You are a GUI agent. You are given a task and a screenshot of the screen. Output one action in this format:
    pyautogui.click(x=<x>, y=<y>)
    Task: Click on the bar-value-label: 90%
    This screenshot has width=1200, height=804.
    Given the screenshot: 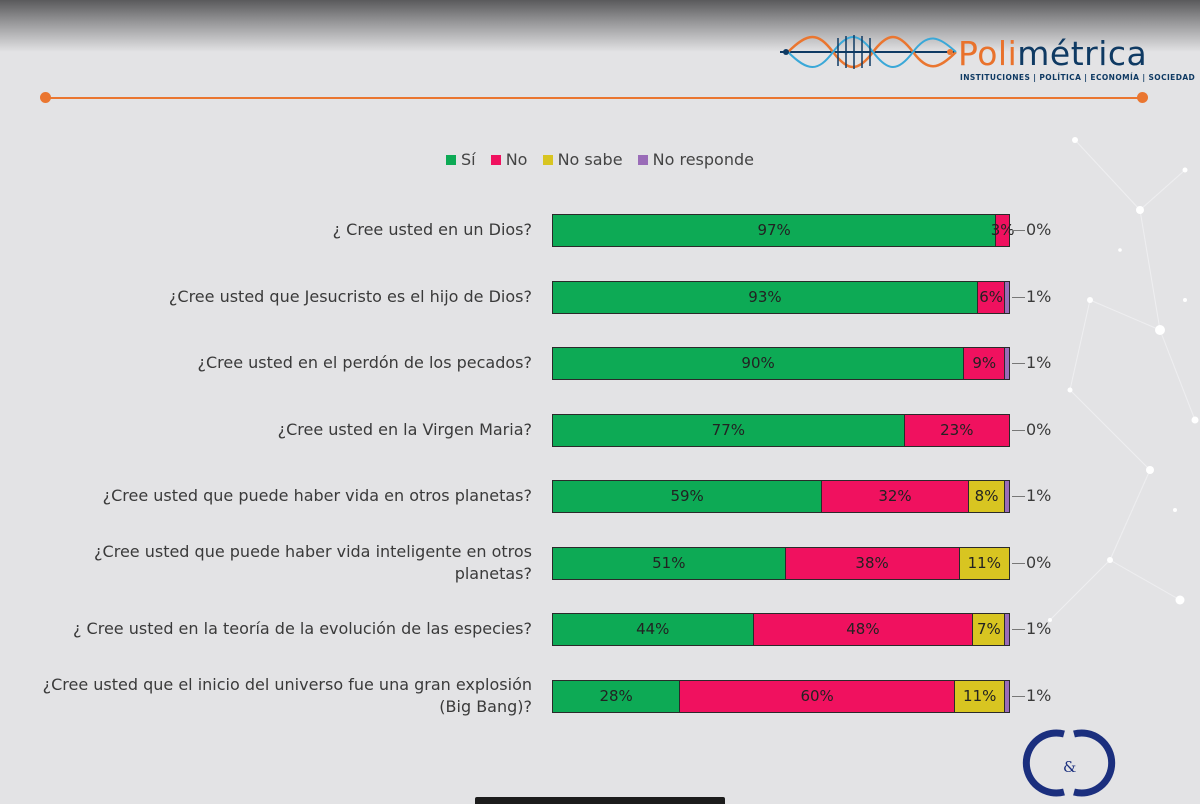 What is the action you would take?
    pyautogui.click(x=758, y=363)
    